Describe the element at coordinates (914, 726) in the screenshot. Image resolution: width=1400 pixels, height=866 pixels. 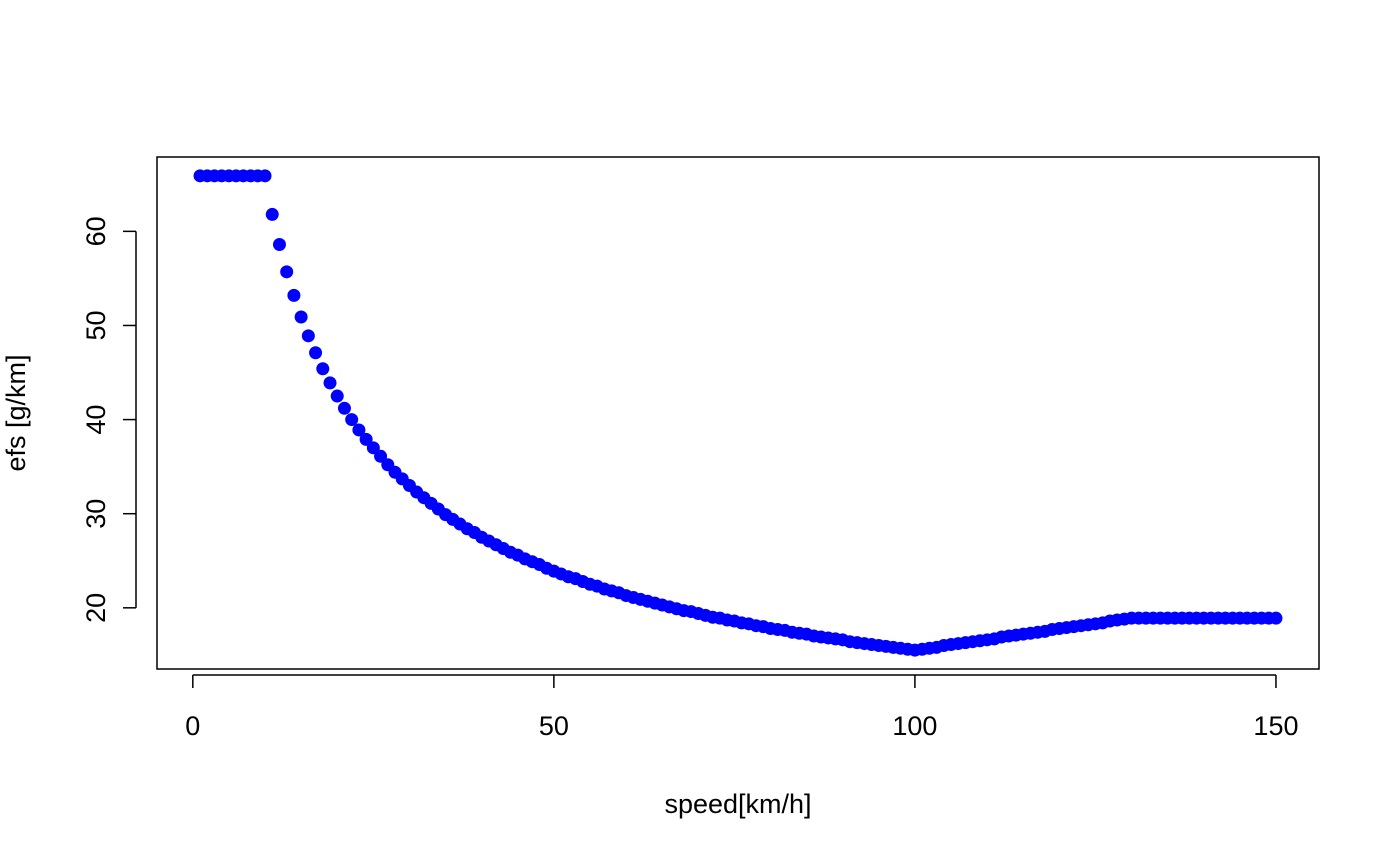
I see `x-tick-label: 100` at that location.